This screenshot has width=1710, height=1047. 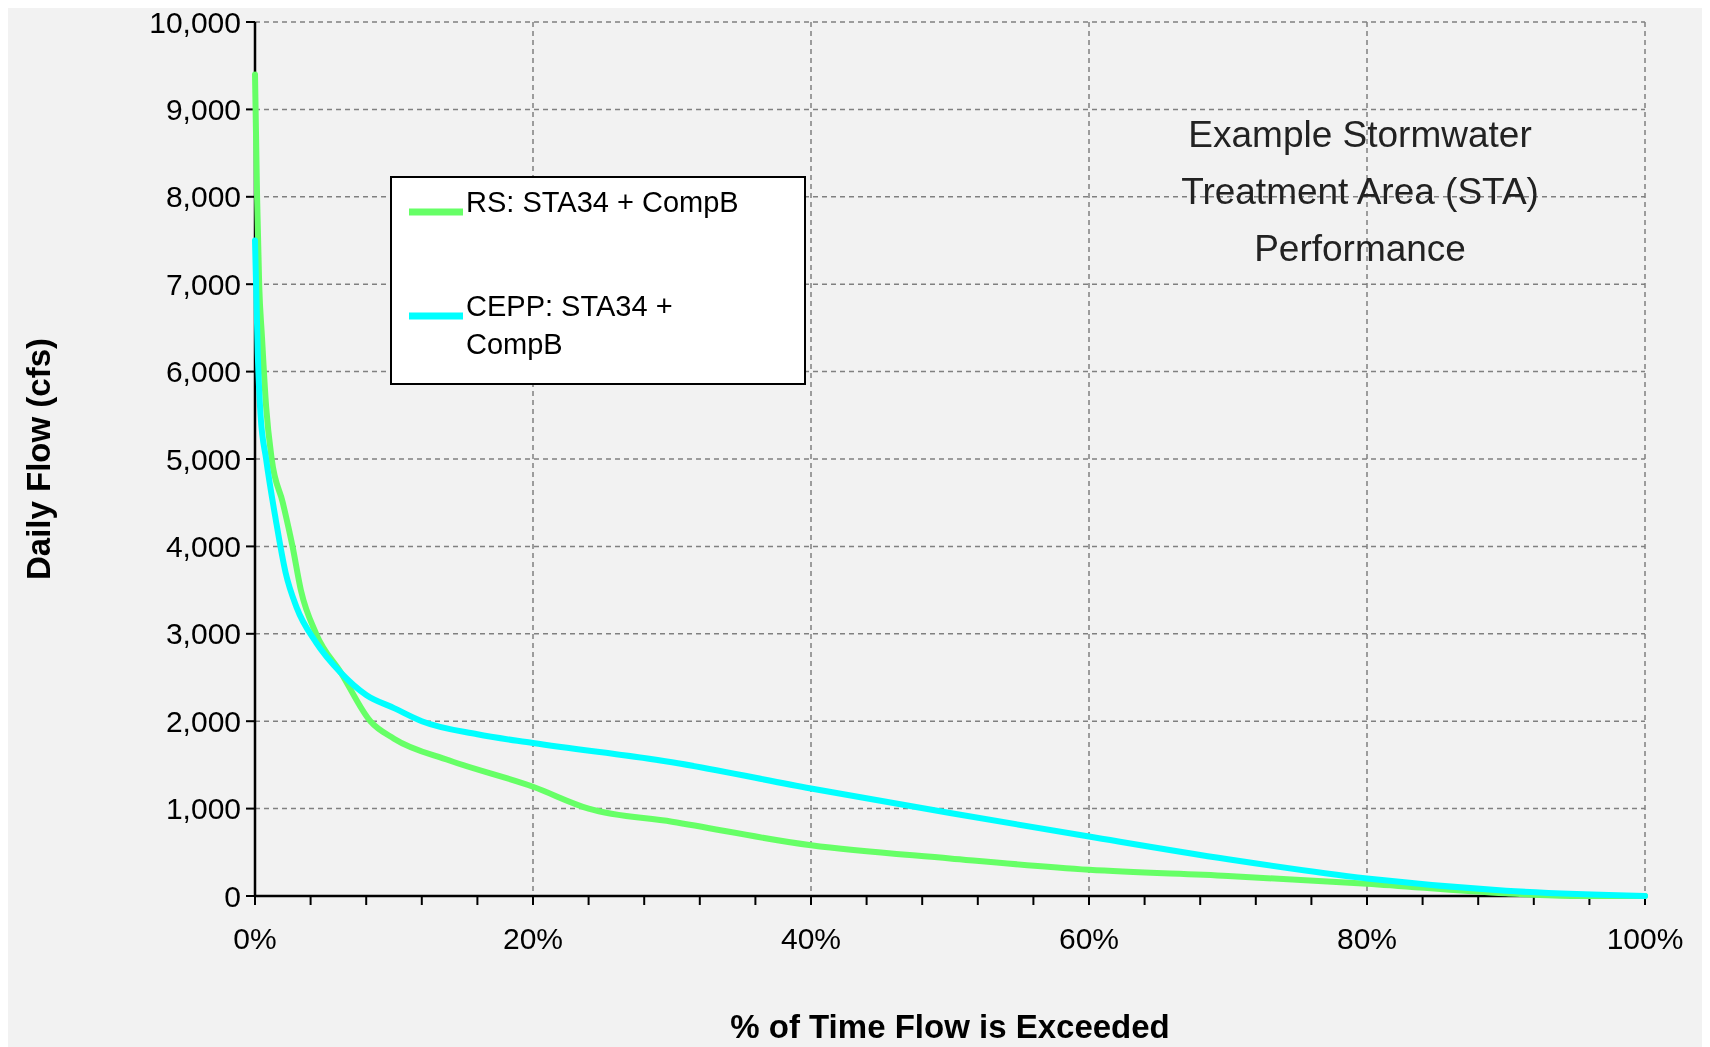 What do you see at coordinates (1360, 191) in the screenshot?
I see `annotation: Example Stormwater Treatment Area (STA) Performance` at bounding box center [1360, 191].